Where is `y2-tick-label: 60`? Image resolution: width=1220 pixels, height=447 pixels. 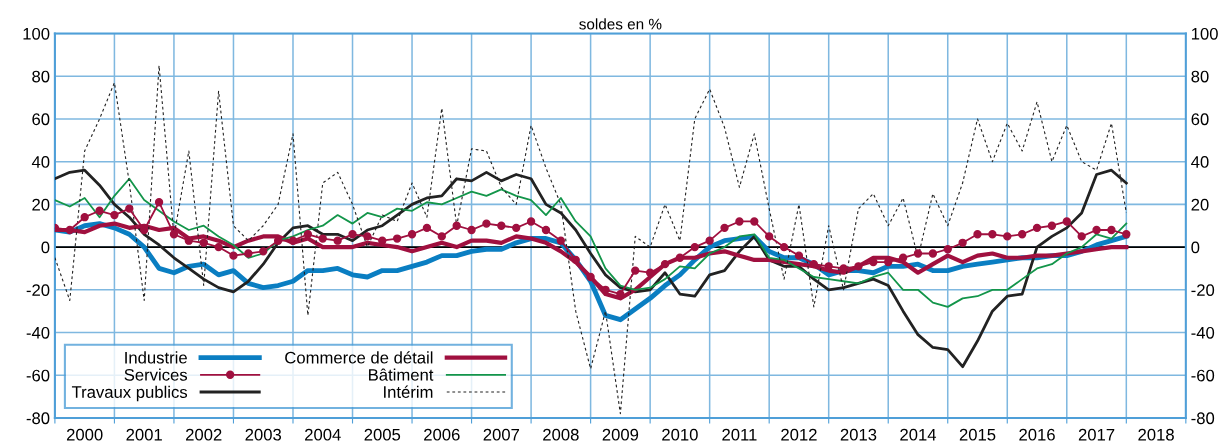 y2-tick-label: 60 is located at coordinates (1200, 119).